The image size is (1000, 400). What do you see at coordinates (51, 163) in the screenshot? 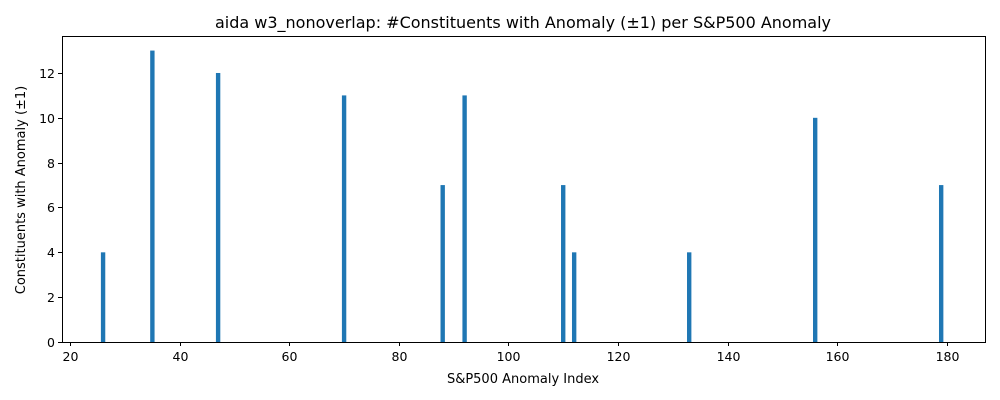
I see `y-tick-label-8: 8` at bounding box center [51, 163].